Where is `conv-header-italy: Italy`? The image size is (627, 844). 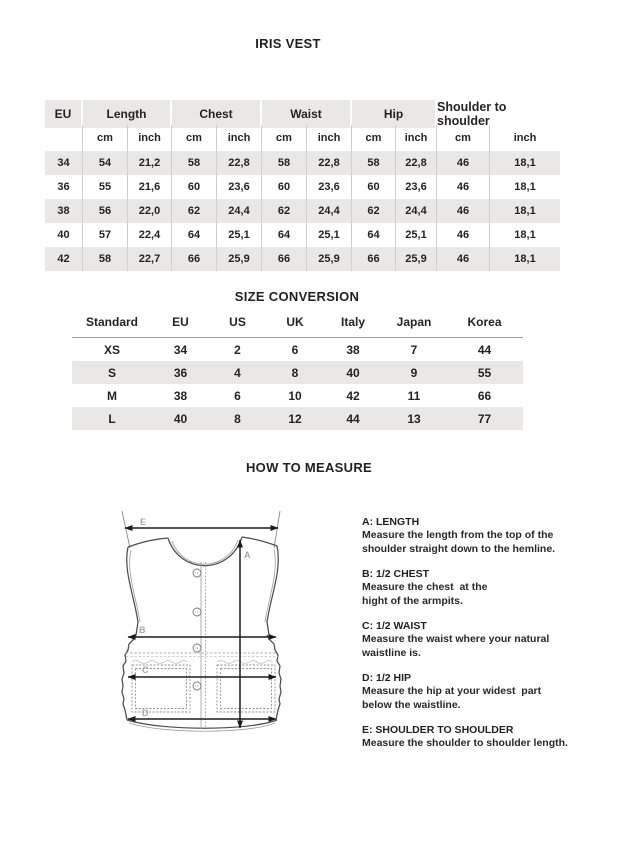 conv-header-italy: Italy is located at coordinates (352, 322).